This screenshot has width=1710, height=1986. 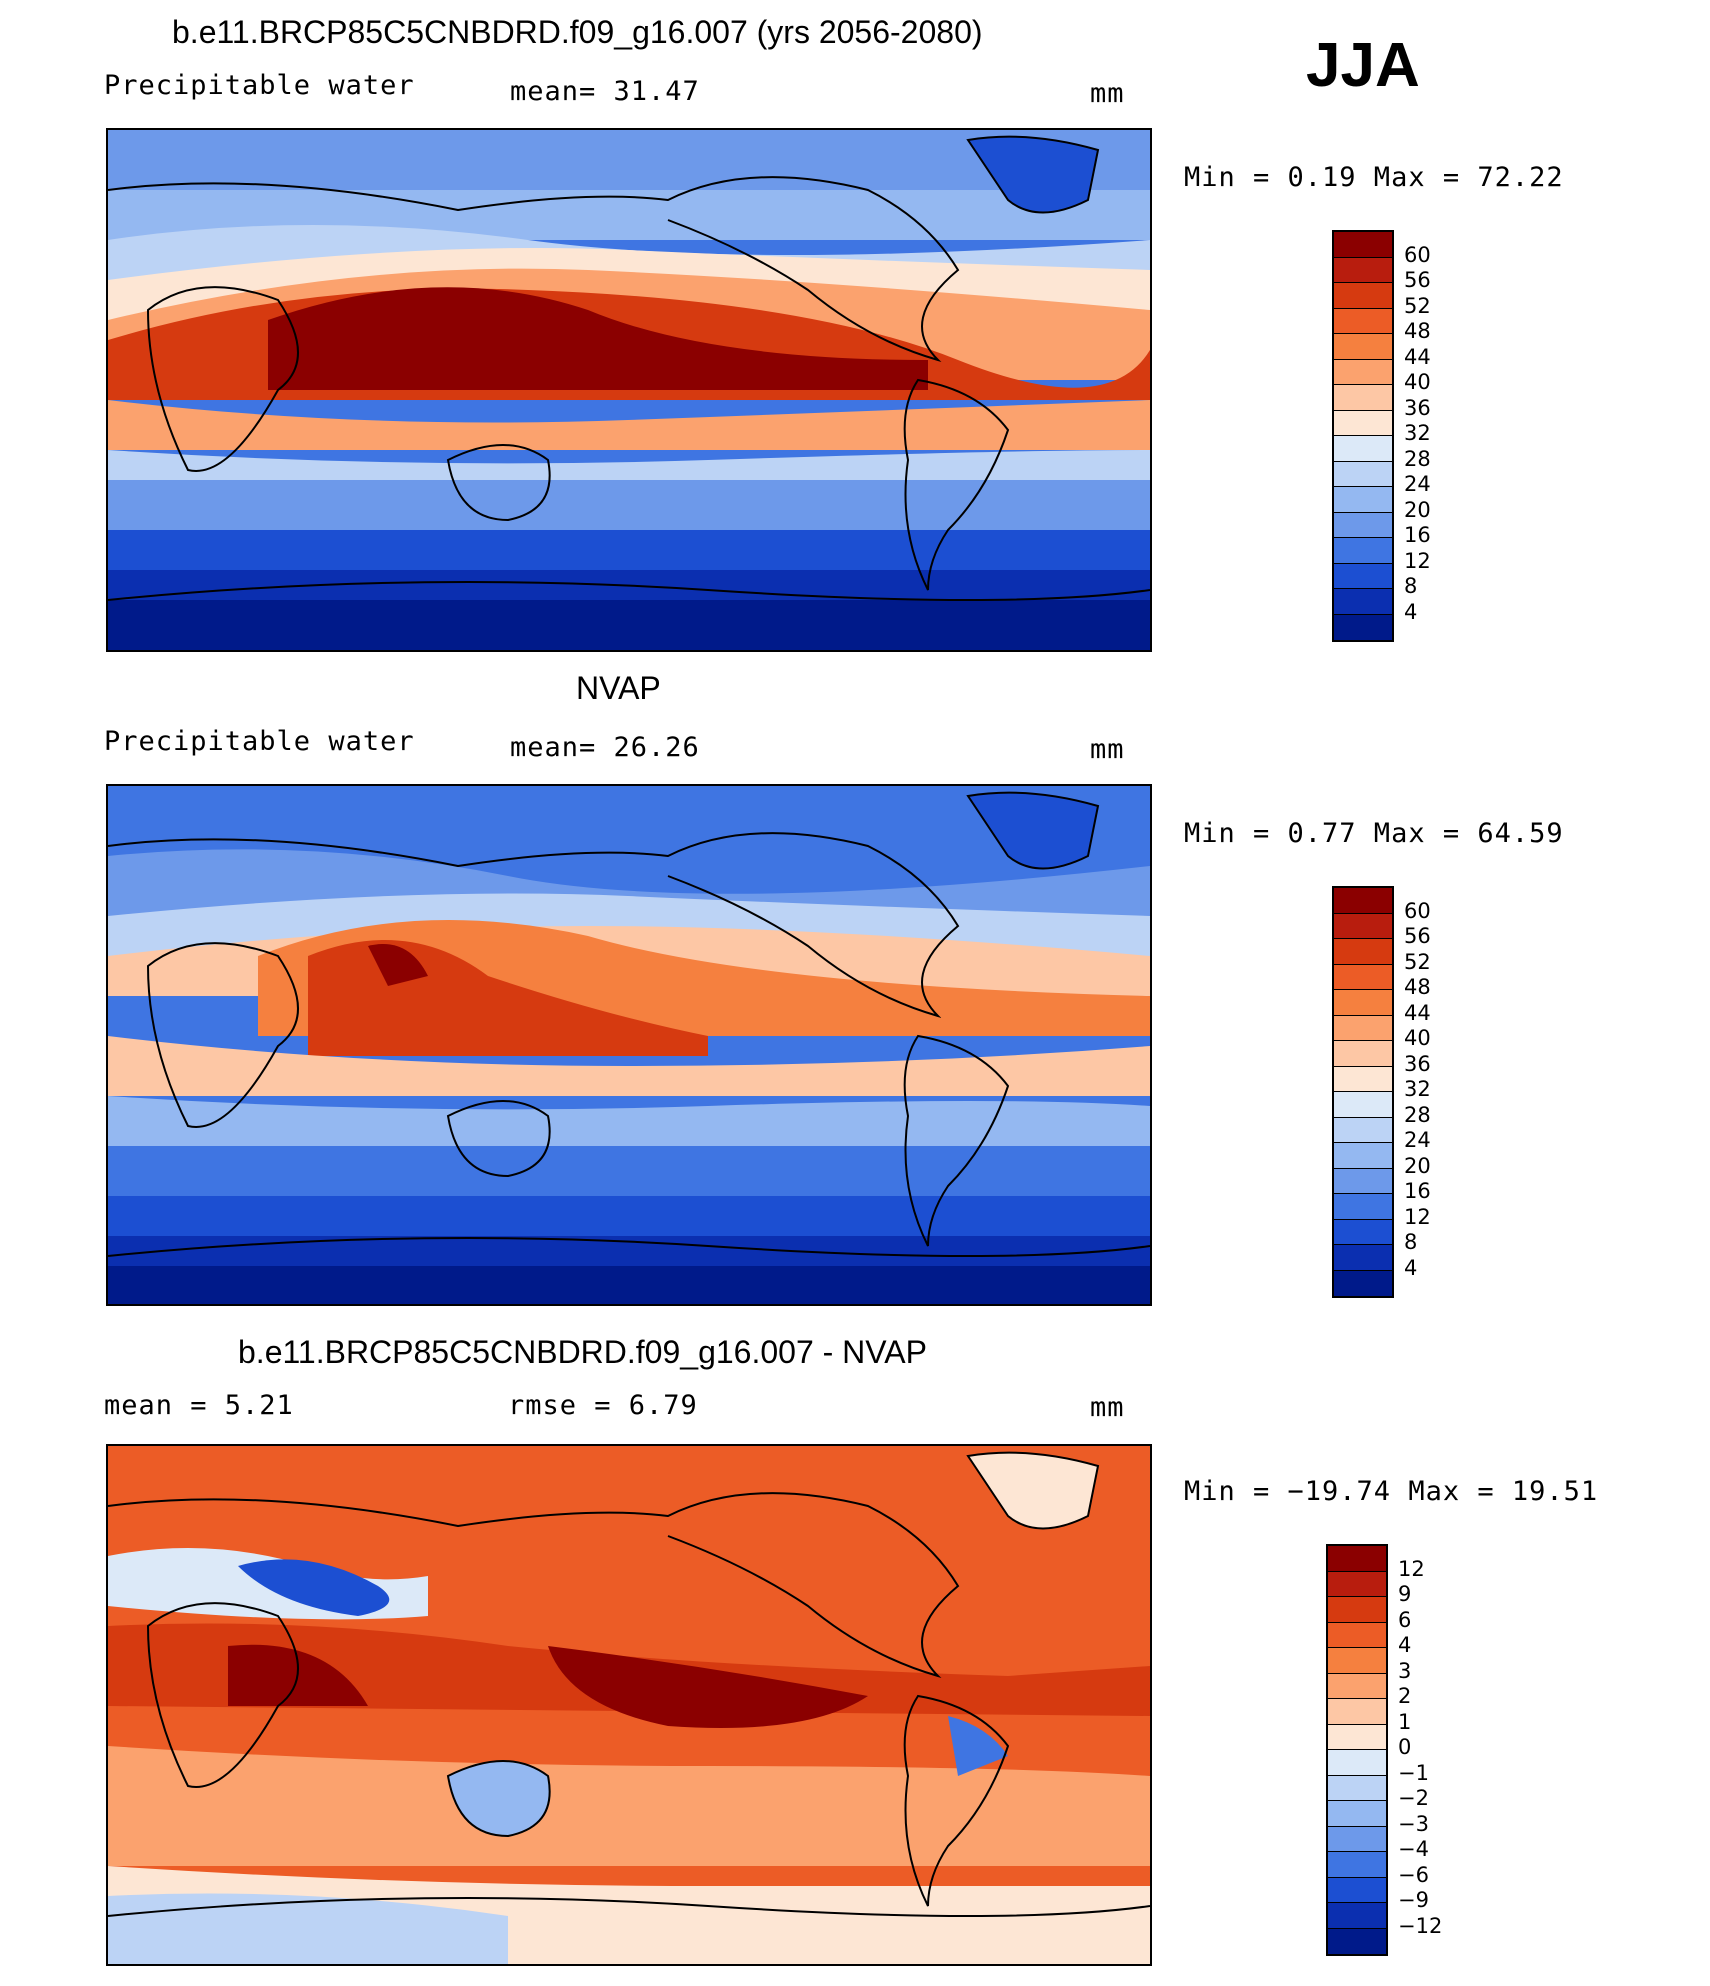 I want to click on panel3-units: mm, so click(x=1107, y=1407).